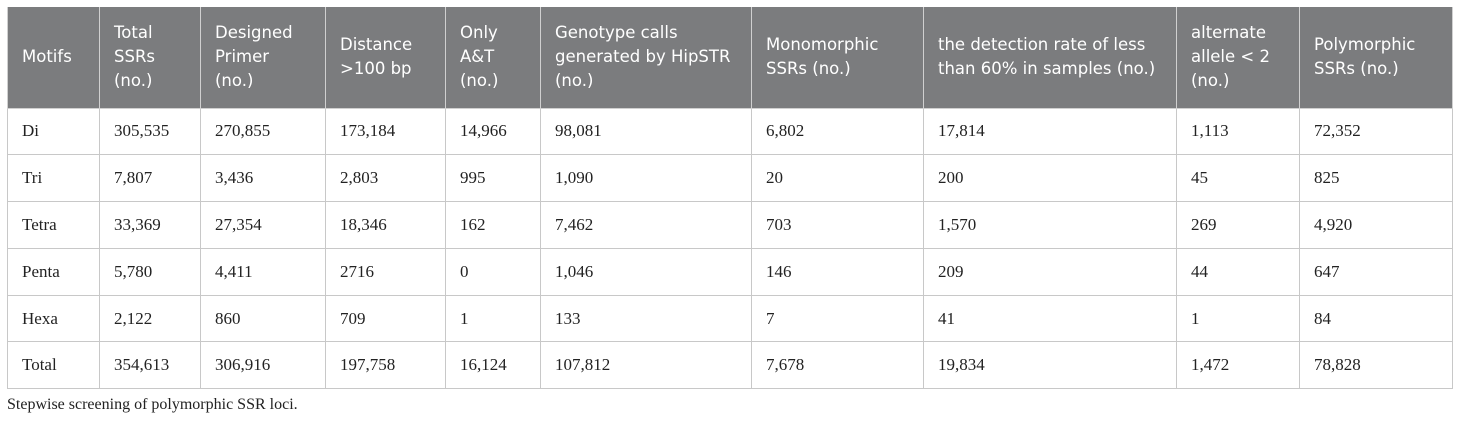 The height and width of the screenshot is (427, 1460). Describe the element at coordinates (646, 178) in the screenshot. I see `cell: 1,090` at that location.